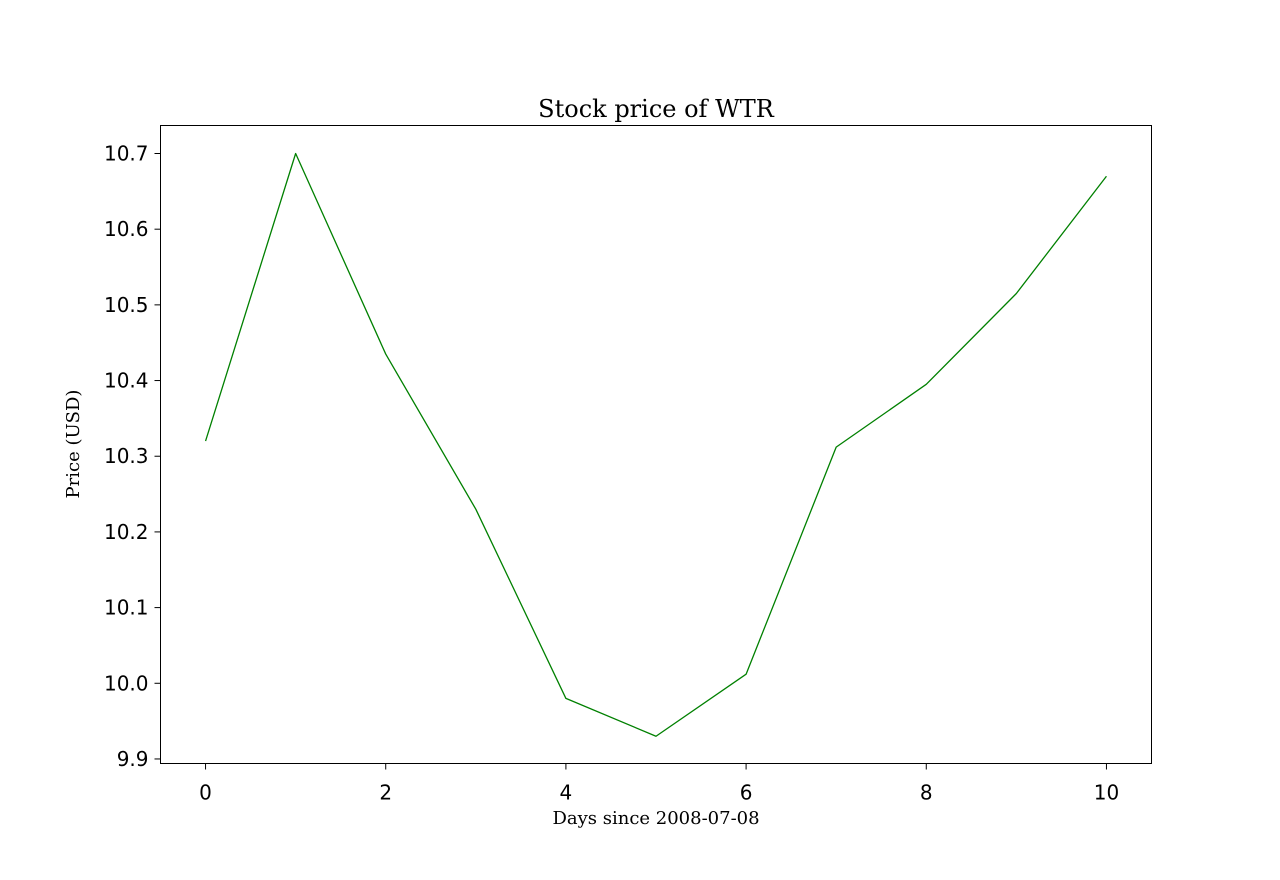 The width and height of the screenshot is (1280, 880). Describe the element at coordinates (205, 793) in the screenshot. I see `x-tick-label: 0` at that location.